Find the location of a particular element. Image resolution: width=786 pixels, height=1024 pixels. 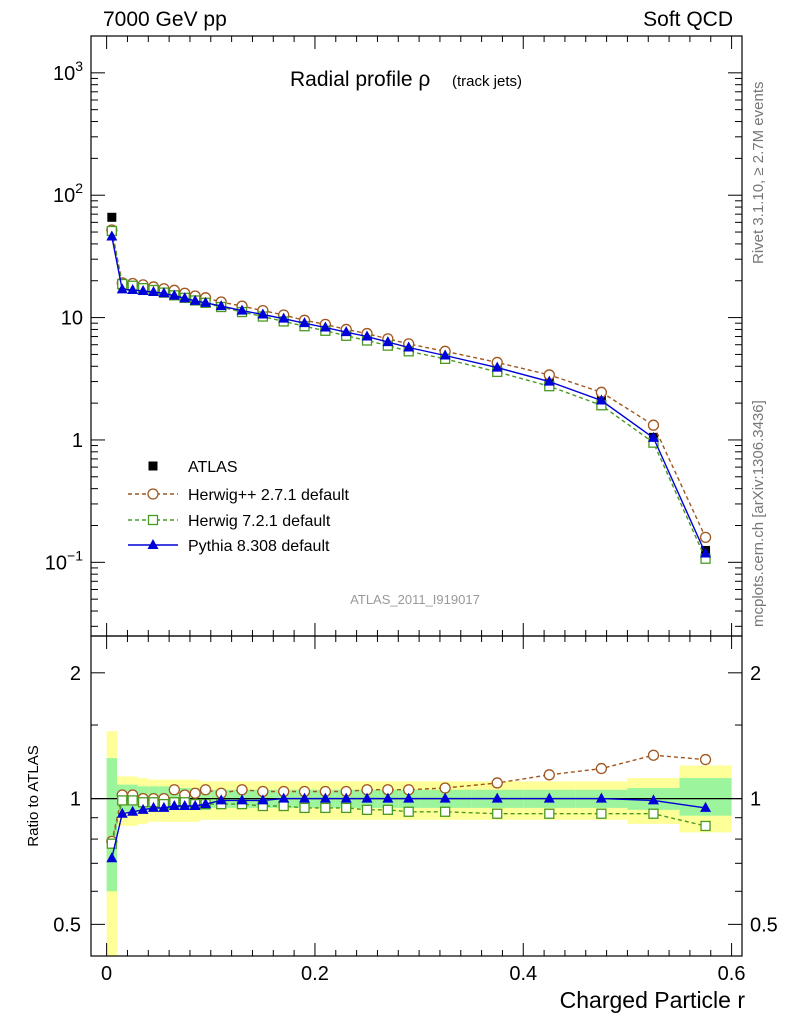

main-y-tick-label: 10² is located at coordinates (68, 193).